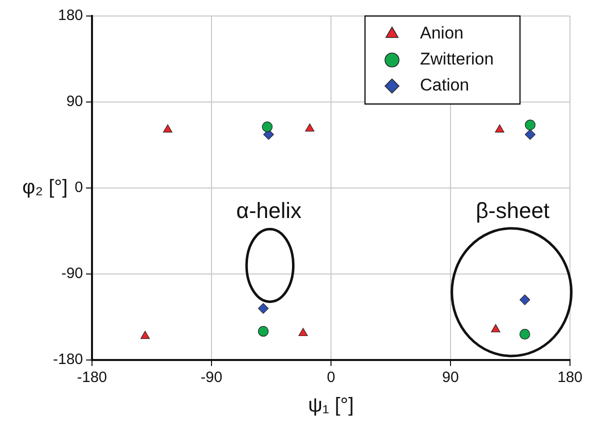 This screenshot has width=598, height=430. I want to click on x-axis-title: ψ₁ [°], so click(331, 405).